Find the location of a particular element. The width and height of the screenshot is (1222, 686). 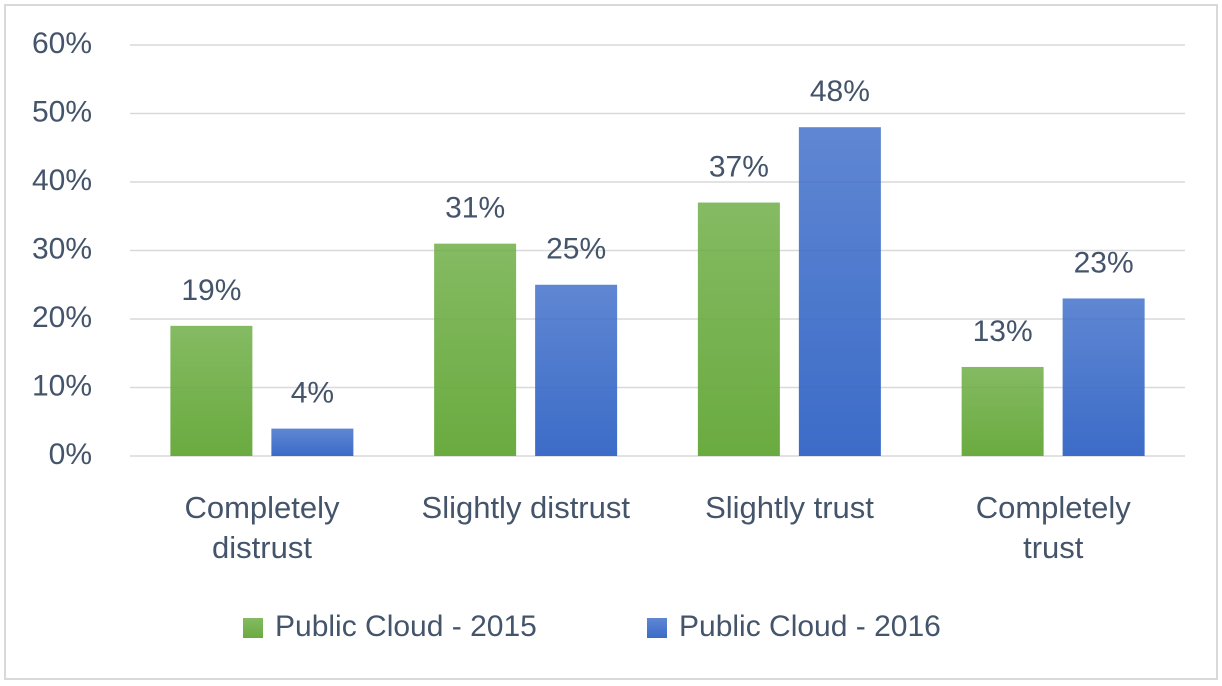

data-label: 23% is located at coordinates (1104, 262).